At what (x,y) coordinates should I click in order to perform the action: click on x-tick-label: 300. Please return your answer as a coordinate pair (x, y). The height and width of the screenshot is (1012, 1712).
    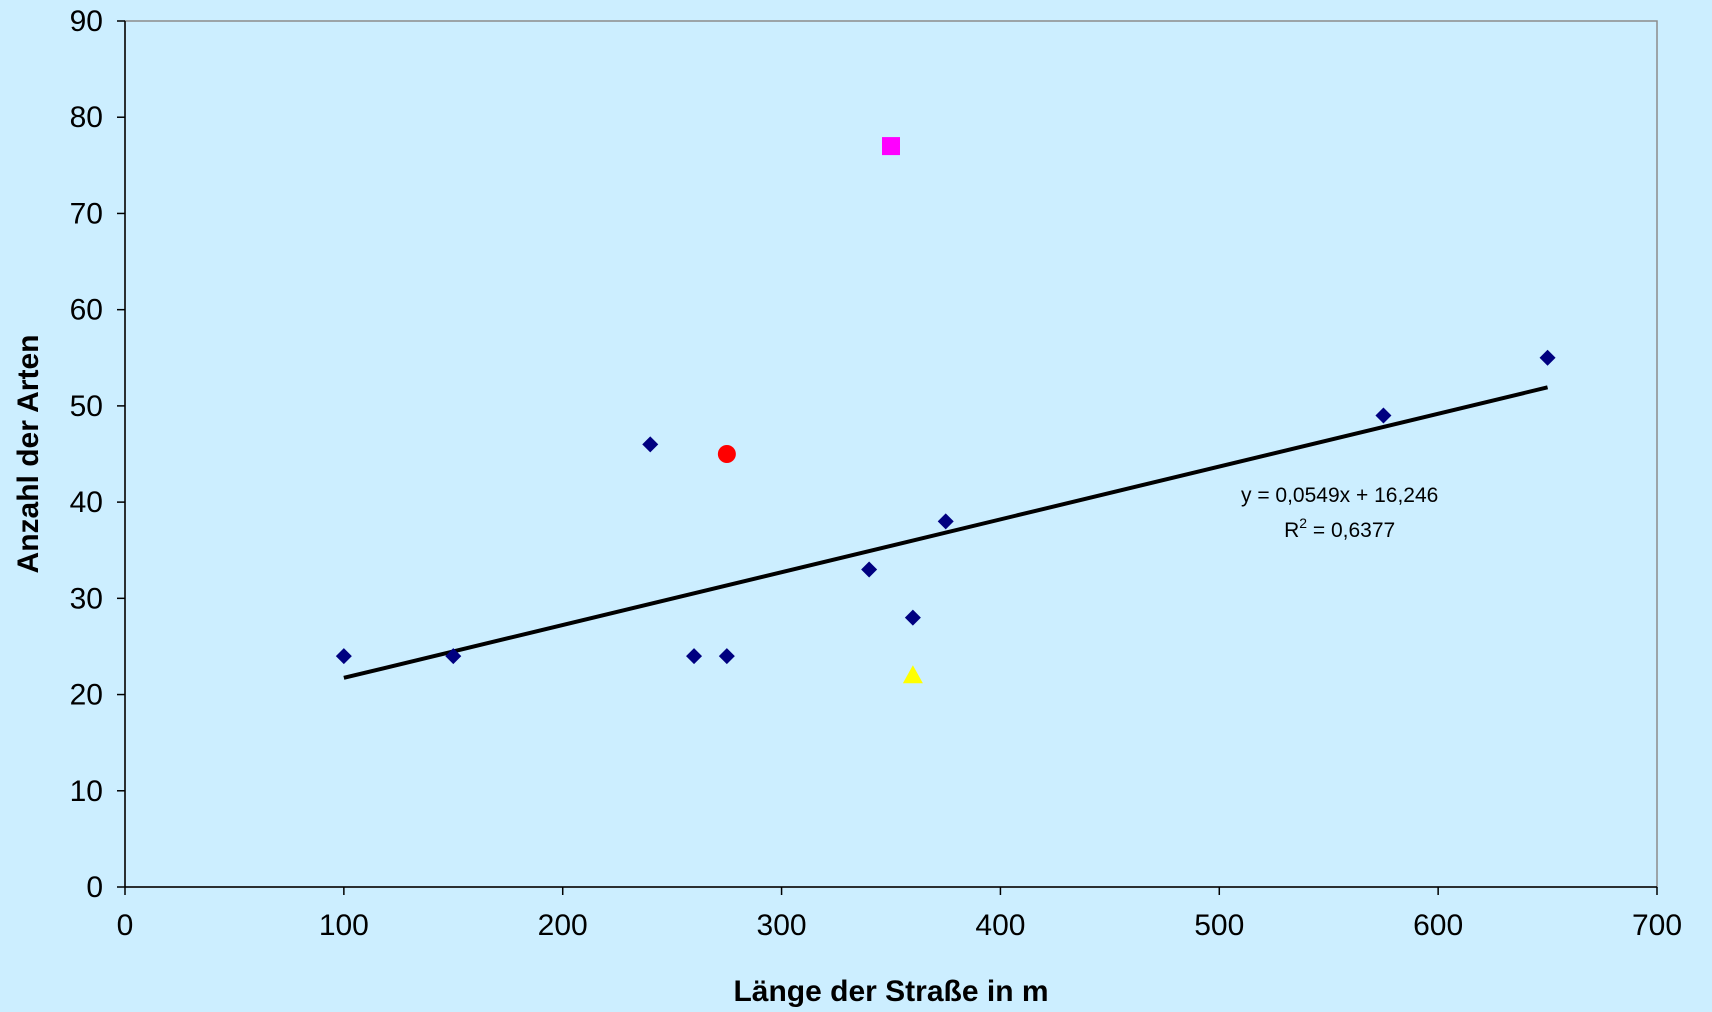
    Looking at the image, I should click on (782, 925).